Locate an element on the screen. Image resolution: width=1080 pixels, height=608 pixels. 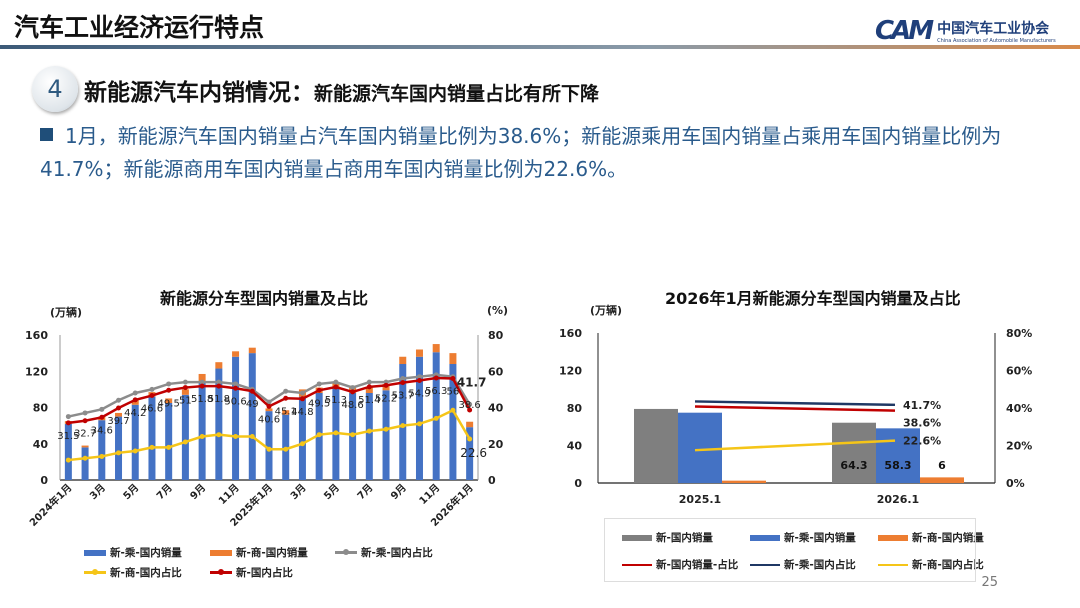
y-right-tick: 0% is located at coordinates (1015, 483).